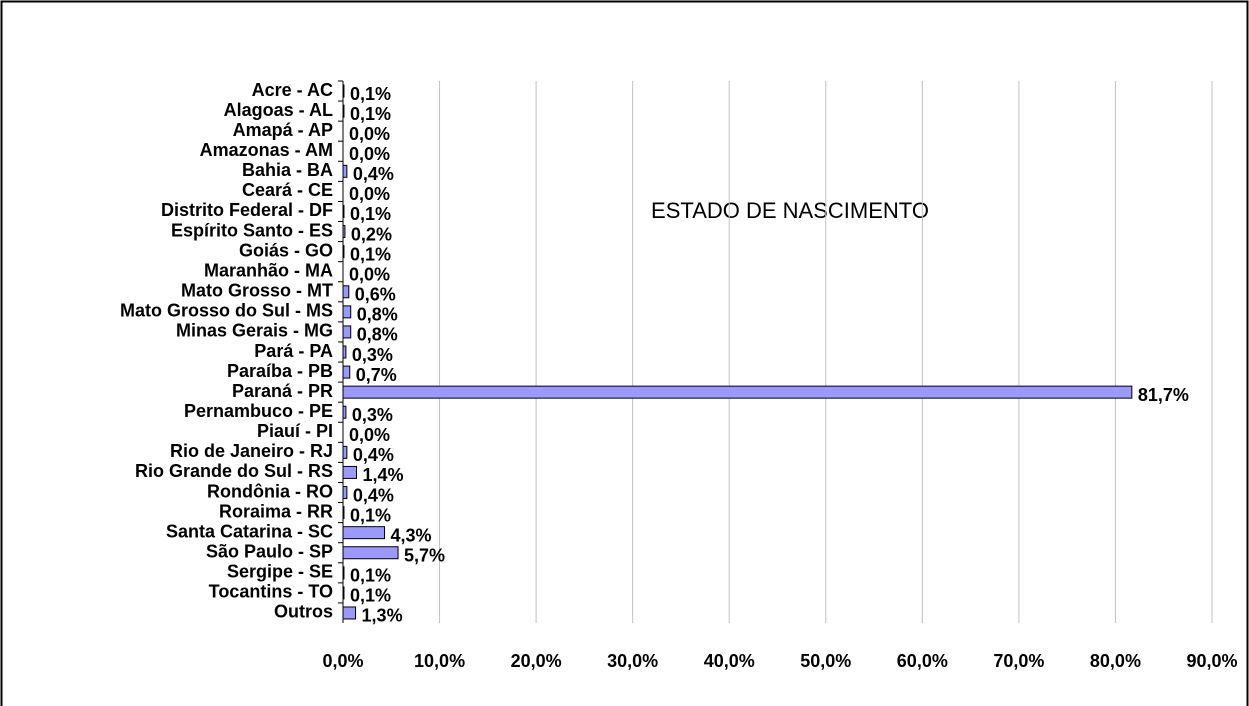 This screenshot has height=706, width=1249. Describe the element at coordinates (247, 210) in the screenshot. I see `y-tick-label: Distrito Federal - DF` at that location.